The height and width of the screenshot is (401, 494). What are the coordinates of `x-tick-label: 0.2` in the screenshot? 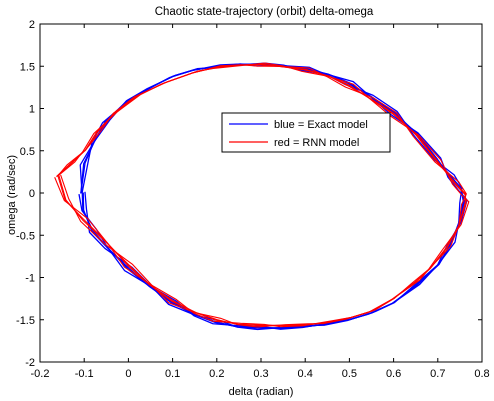 It's located at (216, 374).